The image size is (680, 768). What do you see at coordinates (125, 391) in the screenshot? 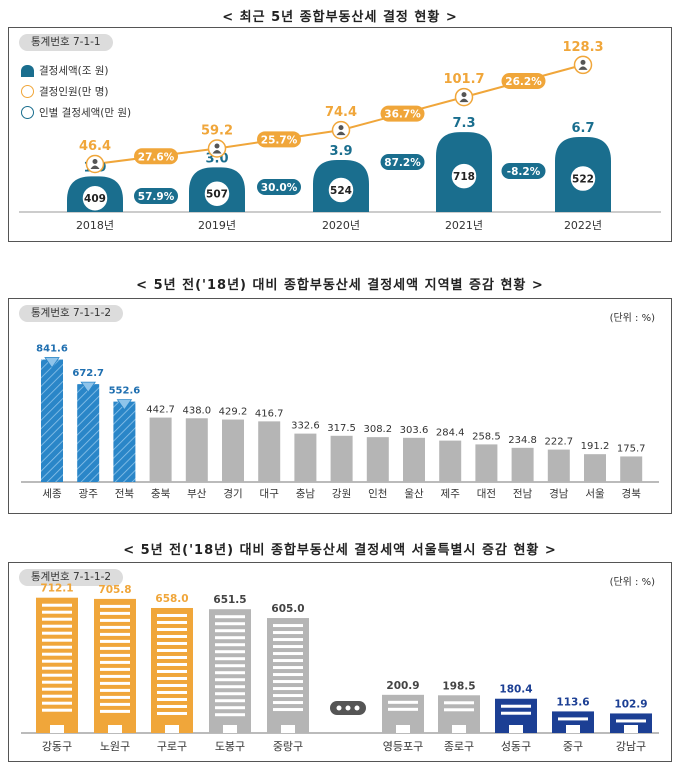
I see `region-value-label: 552.6` at bounding box center [125, 391].